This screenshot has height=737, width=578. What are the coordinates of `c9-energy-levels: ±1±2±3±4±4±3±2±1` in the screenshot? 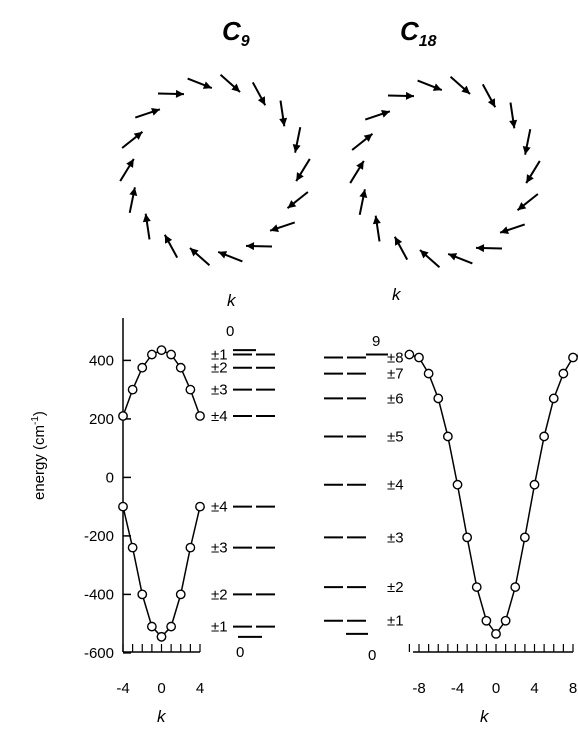 It's located at (243, 492).